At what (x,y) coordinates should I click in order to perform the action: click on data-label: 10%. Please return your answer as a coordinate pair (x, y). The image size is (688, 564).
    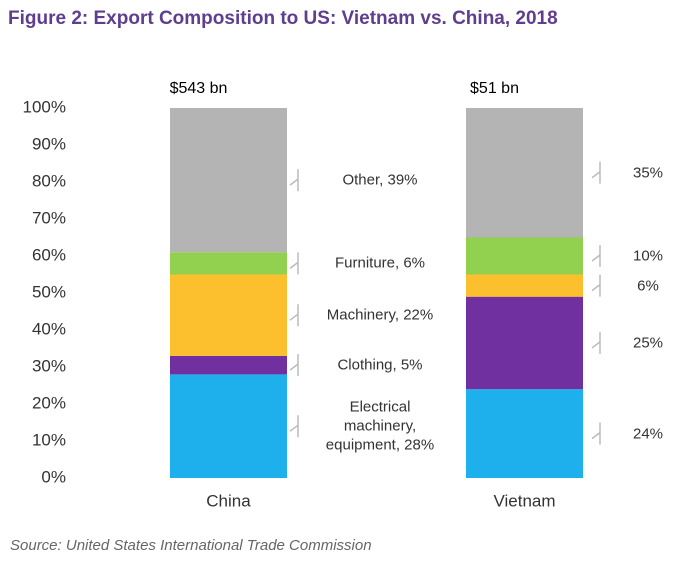
    Looking at the image, I should click on (648, 256).